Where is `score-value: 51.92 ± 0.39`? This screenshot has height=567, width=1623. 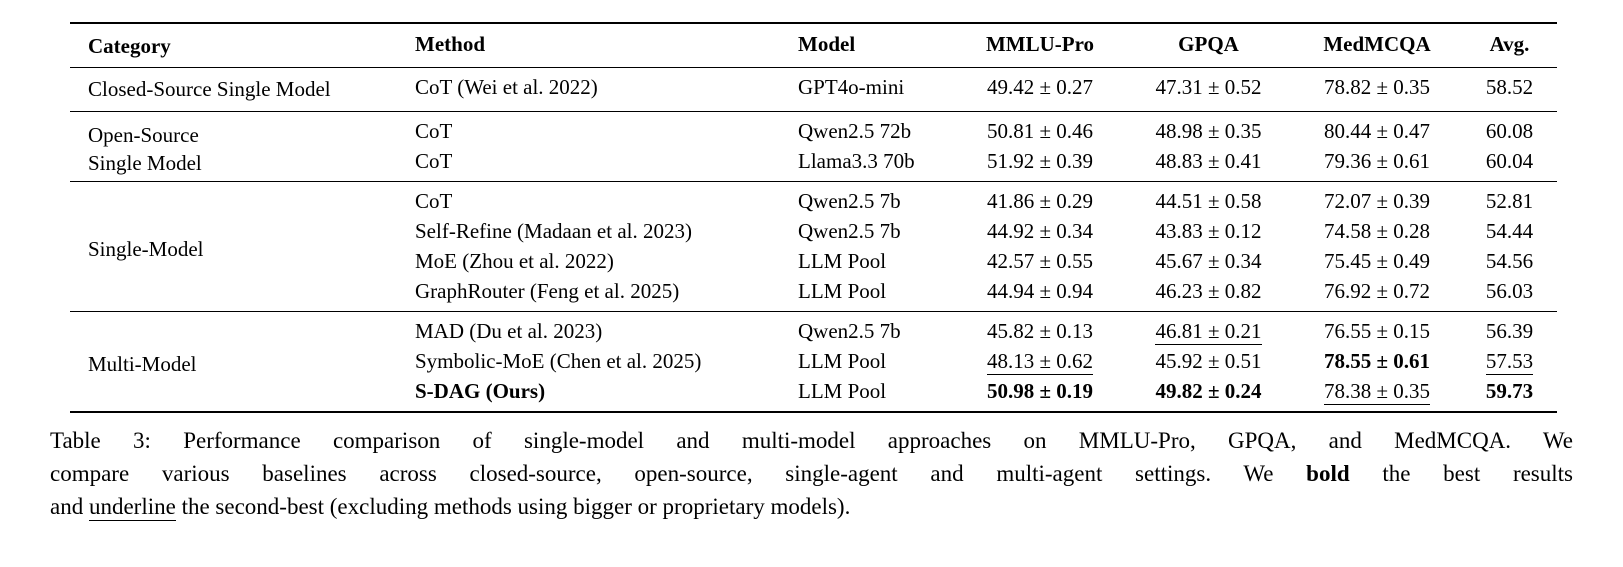
score-value: 51.92 ± 0.39 is located at coordinates (1040, 161).